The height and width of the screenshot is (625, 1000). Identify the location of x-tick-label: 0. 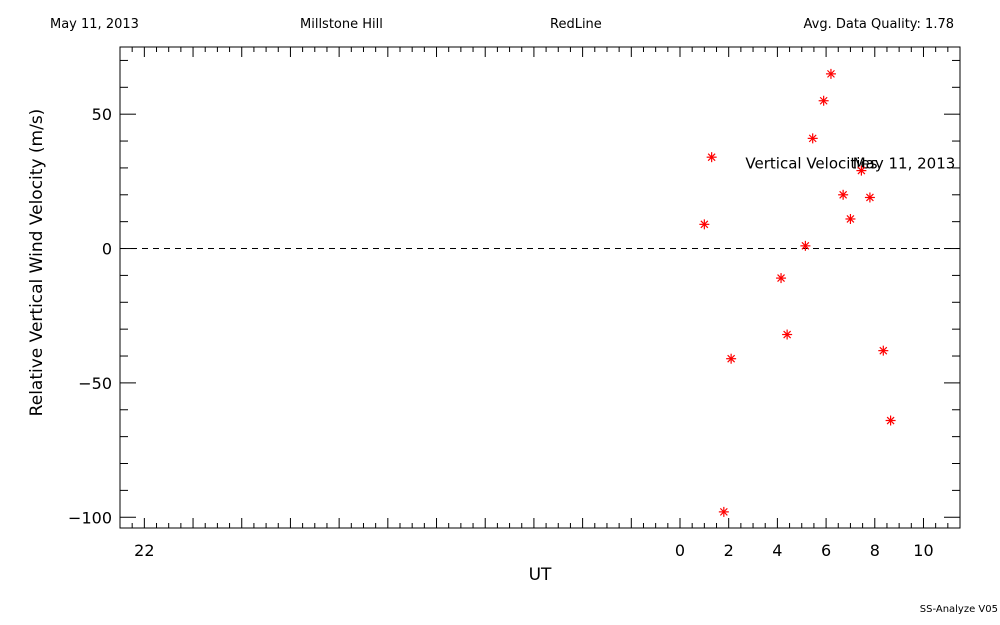
(680, 550).